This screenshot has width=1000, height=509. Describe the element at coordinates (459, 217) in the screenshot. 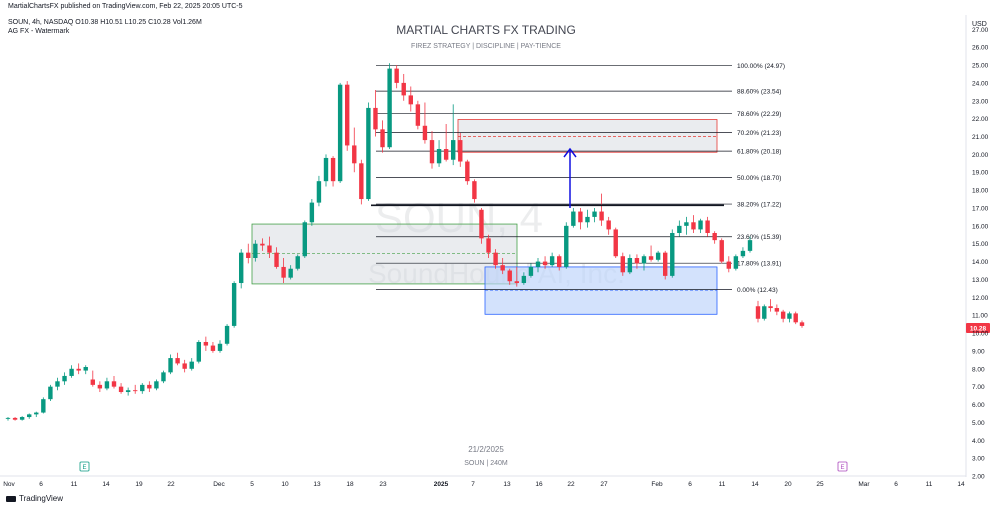

I see `watermark-symbol: SOUN, 4` at that location.